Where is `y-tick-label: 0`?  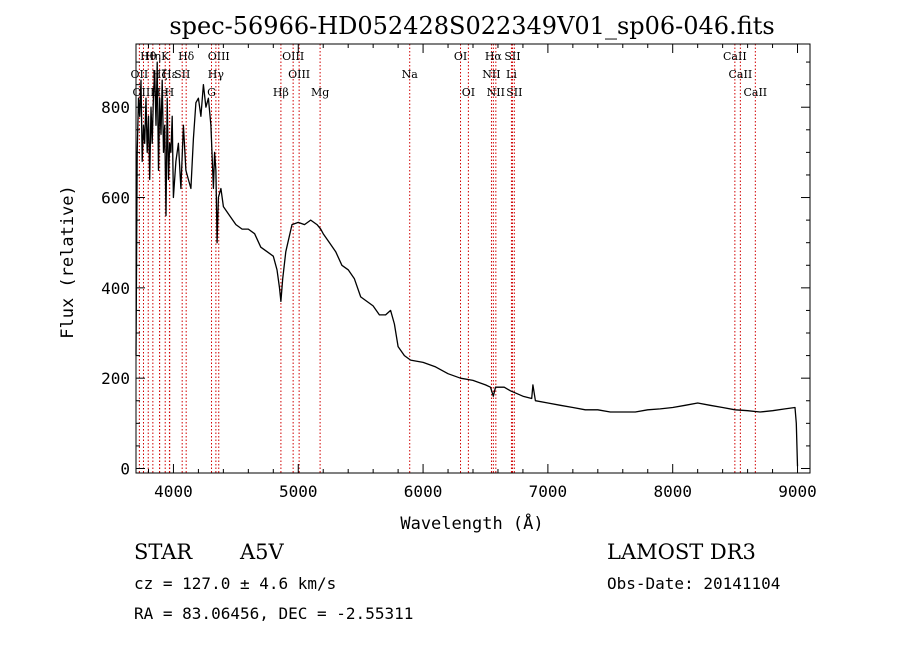 y-tick-label: 0 is located at coordinates (125, 468).